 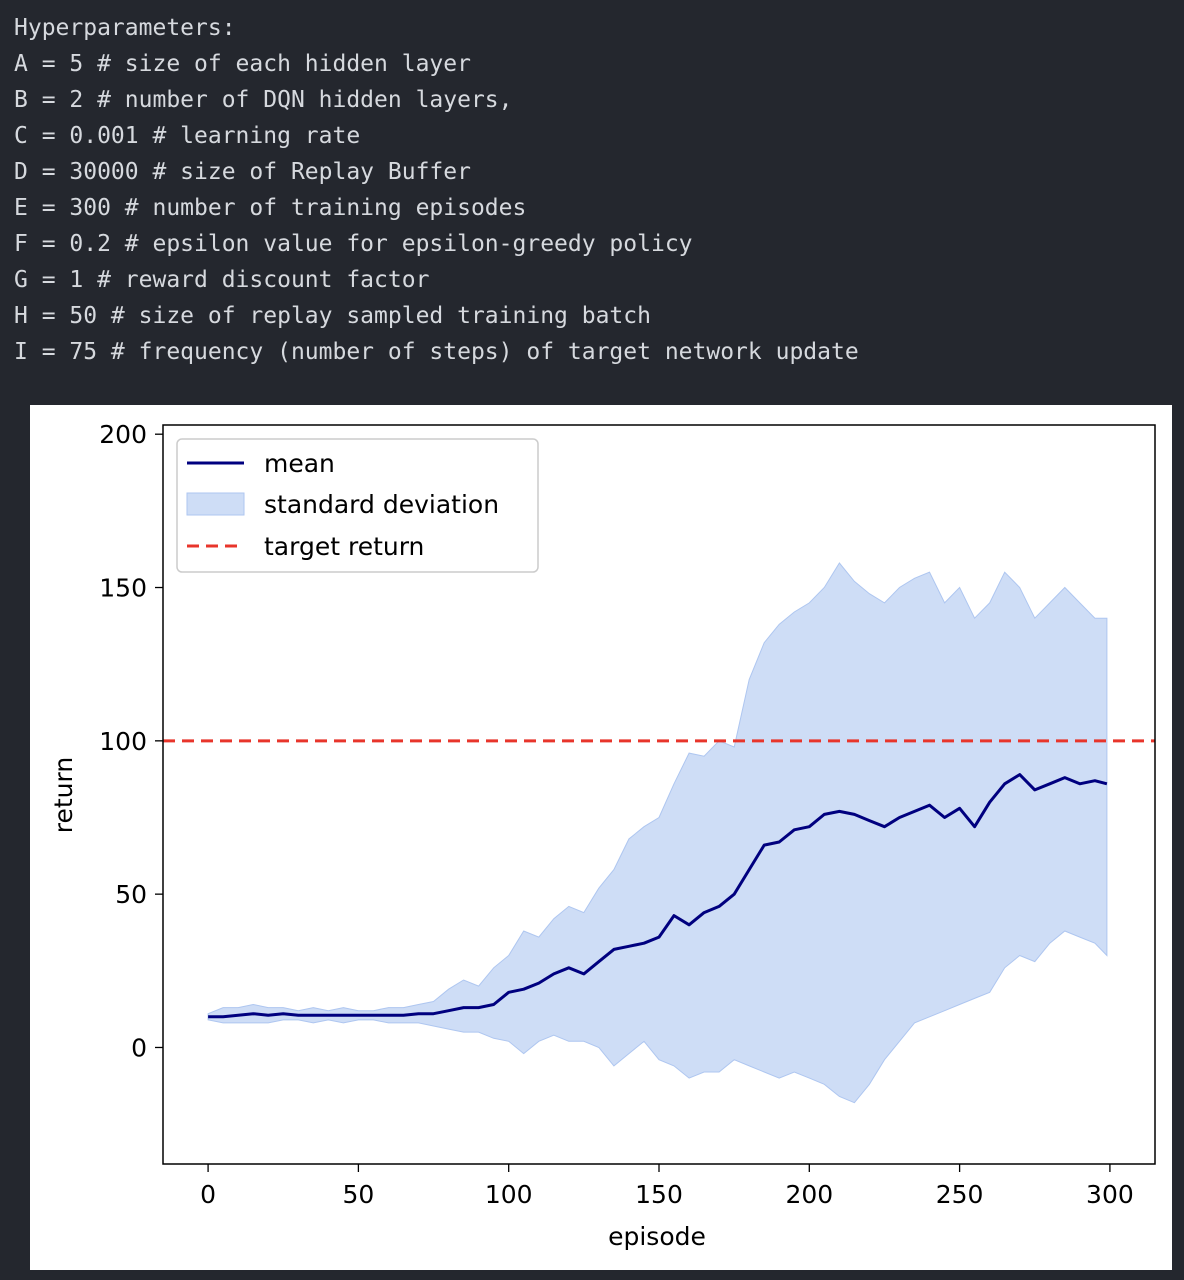 What do you see at coordinates (299, 463) in the screenshot?
I see `legend-label: mean` at bounding box center [299, 463].